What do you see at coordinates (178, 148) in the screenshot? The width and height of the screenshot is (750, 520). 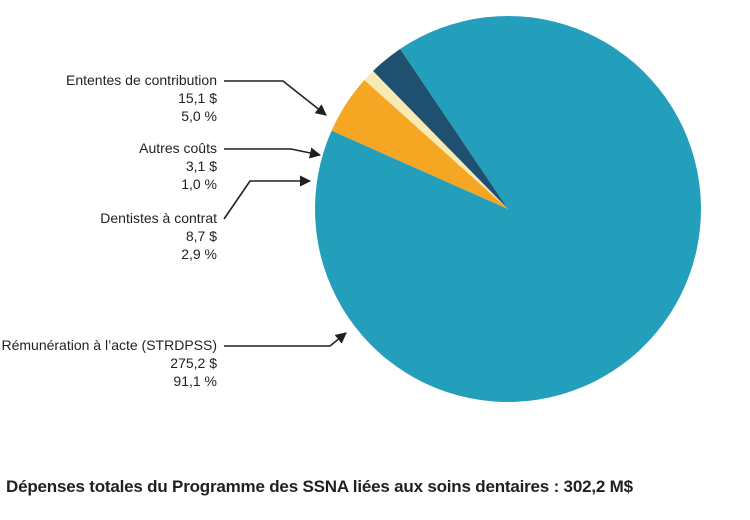 I see `label-name: Autres coûts` at bounding box center [178, 148].